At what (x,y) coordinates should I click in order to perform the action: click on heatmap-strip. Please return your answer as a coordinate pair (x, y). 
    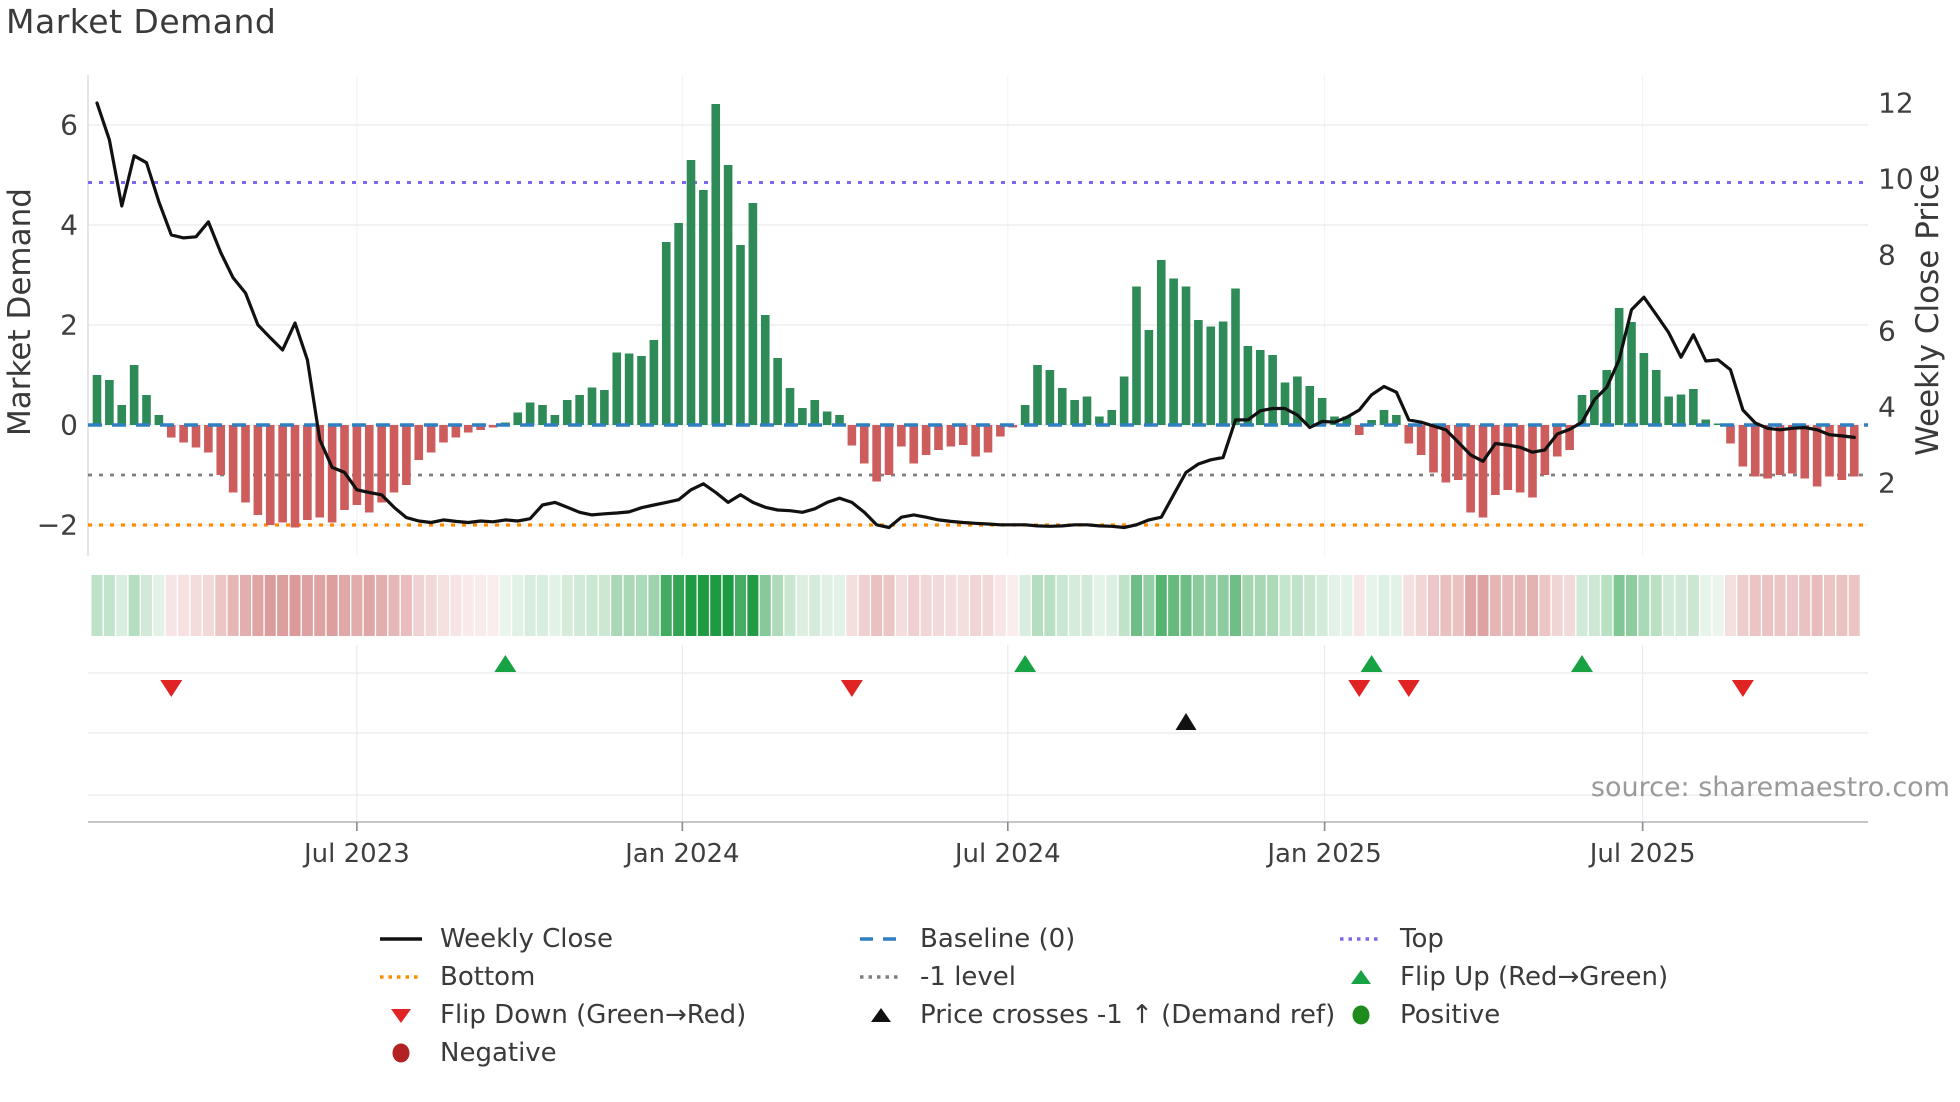
    Looking at the image, I should click on (975, 605).